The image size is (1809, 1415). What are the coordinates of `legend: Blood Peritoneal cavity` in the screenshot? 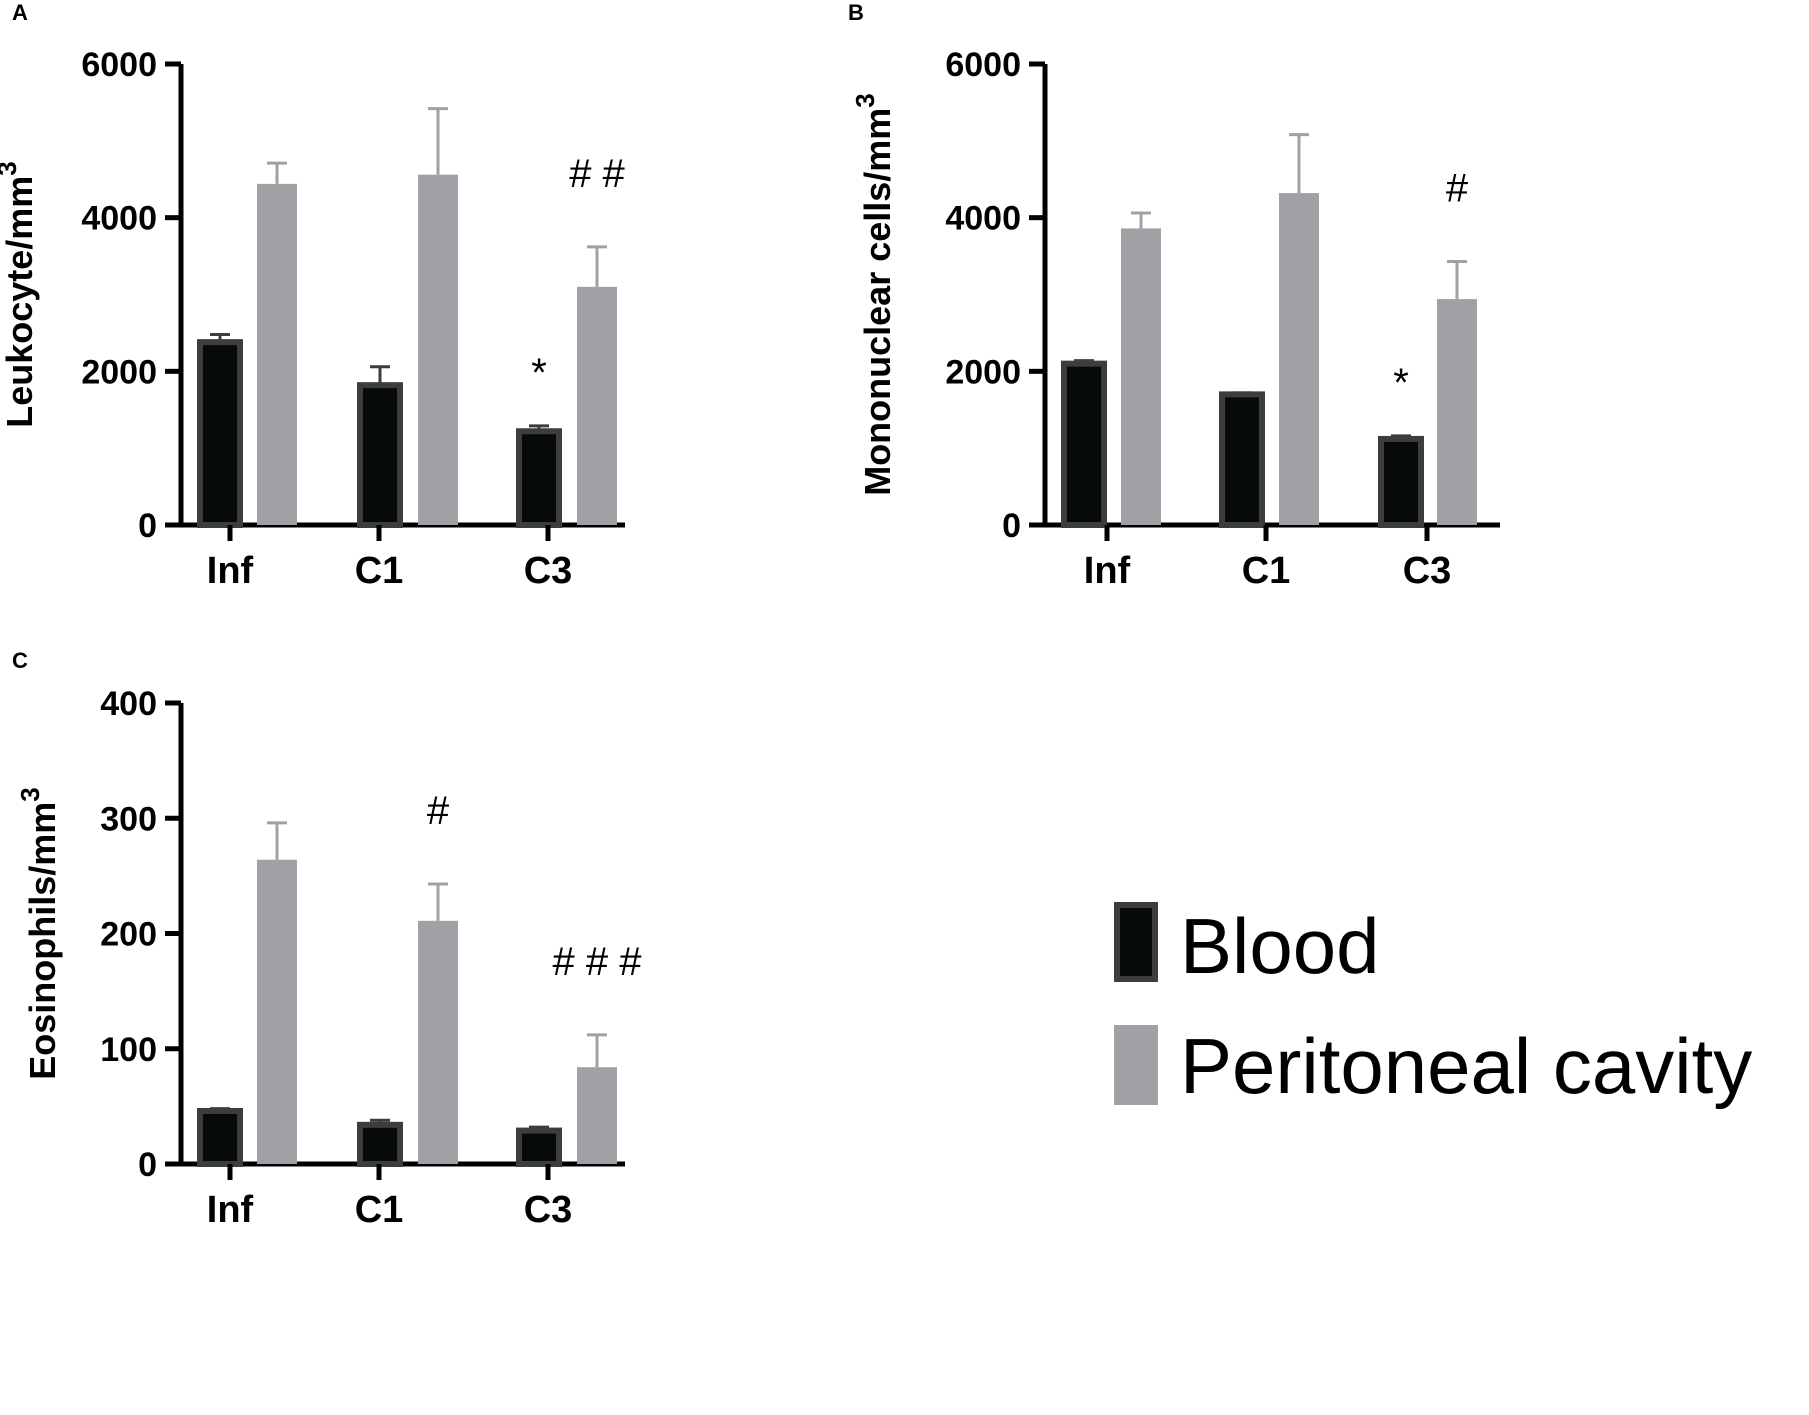 It's located at (1433, 1006).